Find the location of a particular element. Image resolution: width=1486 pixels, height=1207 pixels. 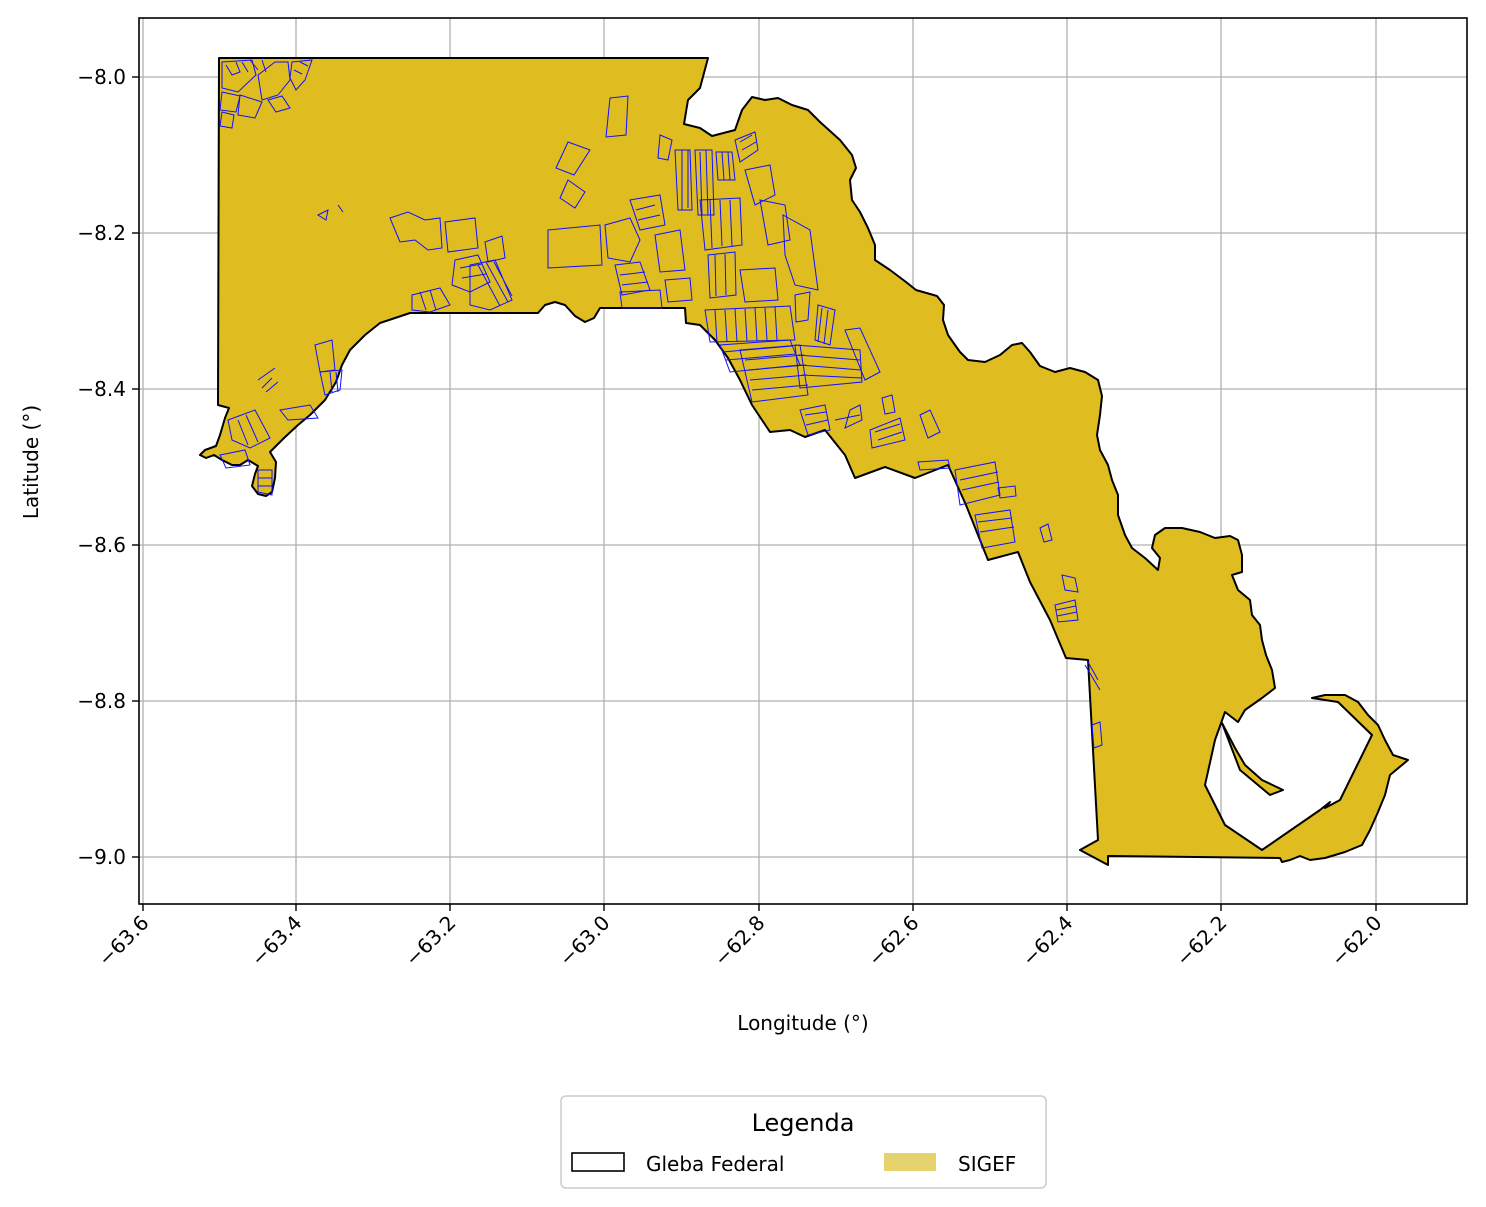

x-tick-label: −62.2 is located at coordinates (1201, 941).